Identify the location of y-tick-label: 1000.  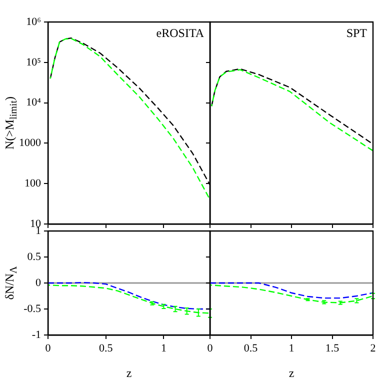
(30, 143).